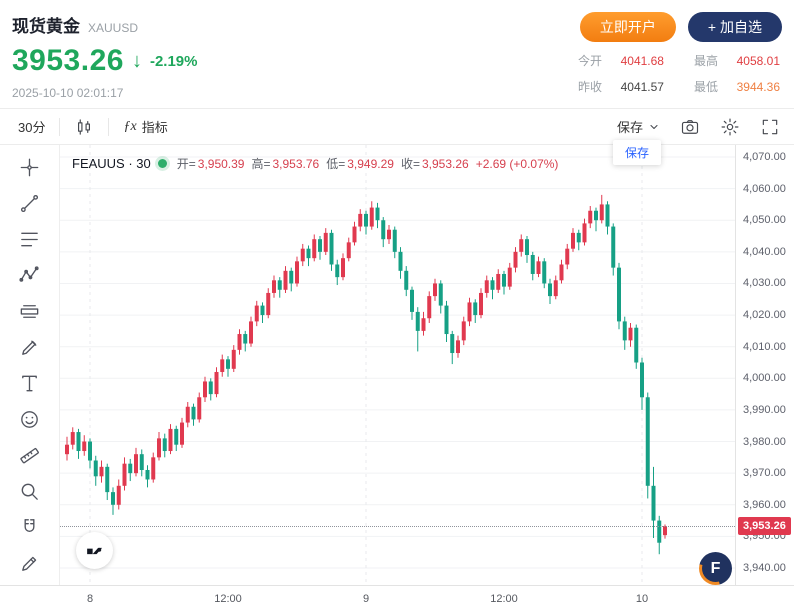  Describe the element at coordinates (136, 60) in the screenshot. I see `price-down-arrow-icon: ↓` at that location.